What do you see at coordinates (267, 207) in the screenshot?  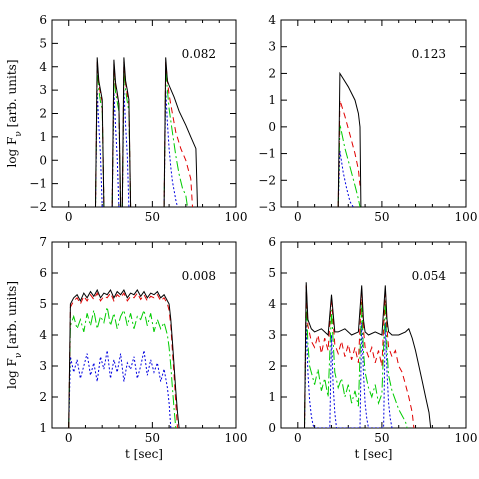 I see `y-tick-label: −3` at bounding box center [267, 207].